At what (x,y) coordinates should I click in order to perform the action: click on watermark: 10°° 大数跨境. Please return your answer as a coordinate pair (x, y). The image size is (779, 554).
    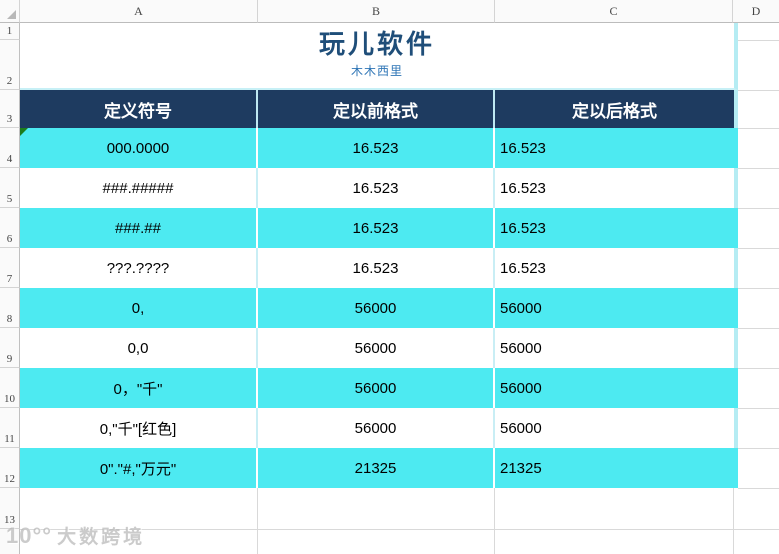
    Looking at the image, I should click on (75, 535).